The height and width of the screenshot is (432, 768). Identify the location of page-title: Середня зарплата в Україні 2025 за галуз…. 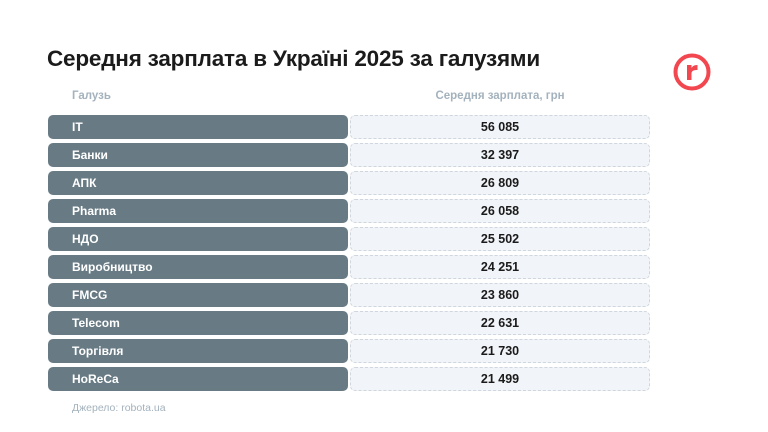
(294, 58).